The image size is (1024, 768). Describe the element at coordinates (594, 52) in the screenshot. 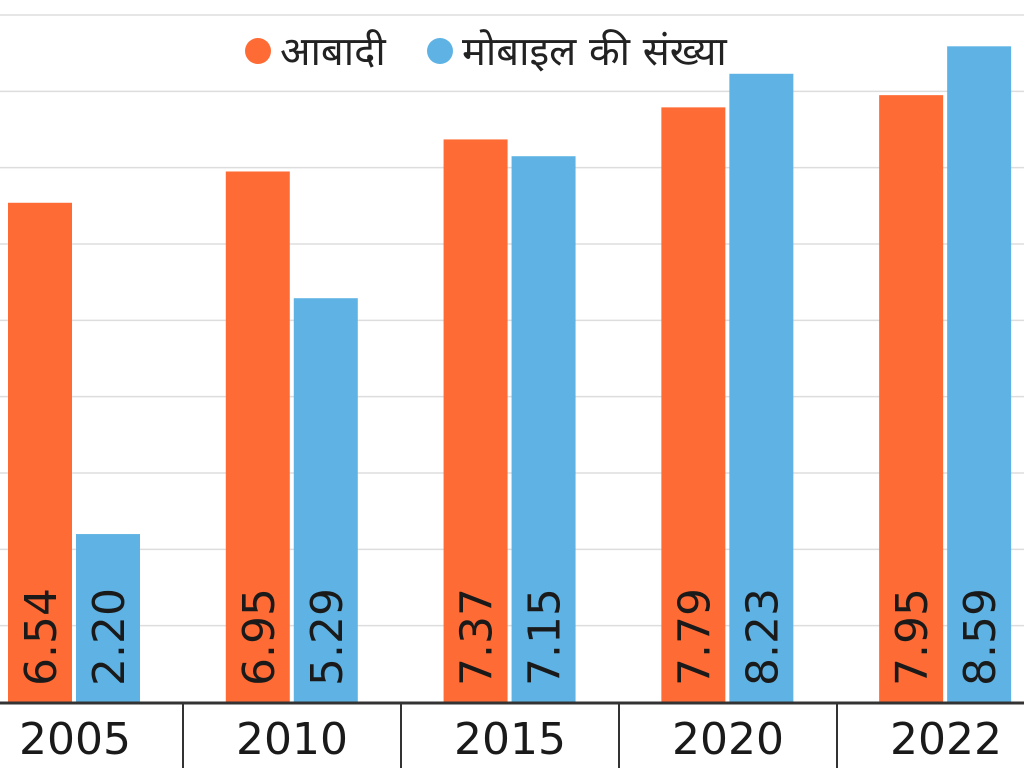

I see `legend-label-mobiles: मोबाइल की संख्या` at that location.